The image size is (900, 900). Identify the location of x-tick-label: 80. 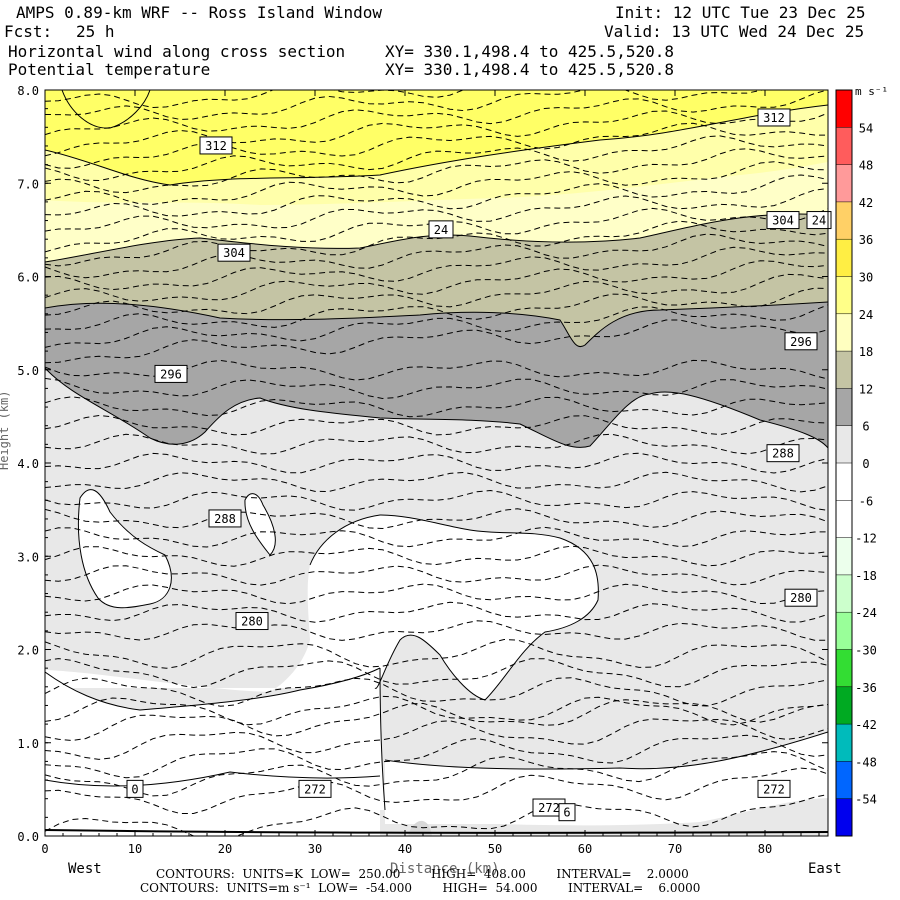
(765, 849).